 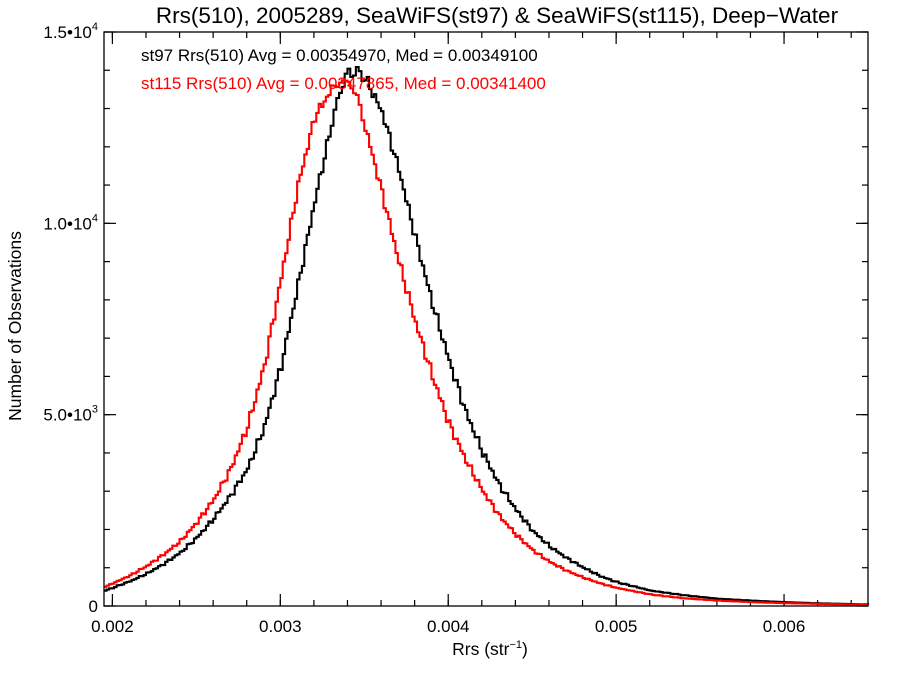 What do you see at coordinates (515, 645) in the screenshot?
I see `x-axis-label-exponent: −1` at bounding box center [515, 645].